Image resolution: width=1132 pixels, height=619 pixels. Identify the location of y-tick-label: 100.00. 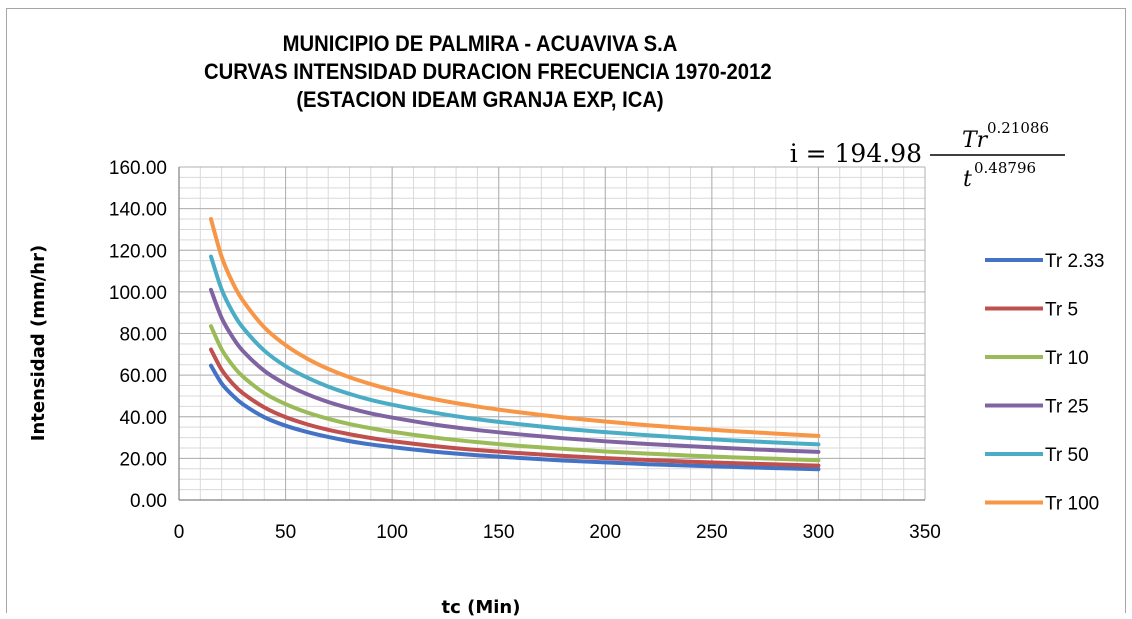
(138, 293).